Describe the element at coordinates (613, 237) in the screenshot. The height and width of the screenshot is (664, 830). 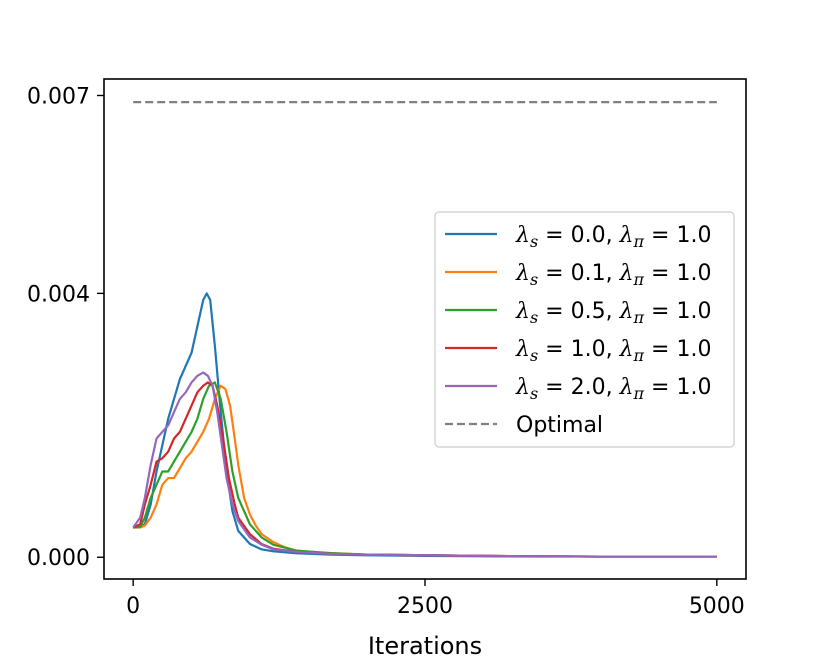
I see `legend-label: λs = 0.0, λπ = 1.0` at that location.